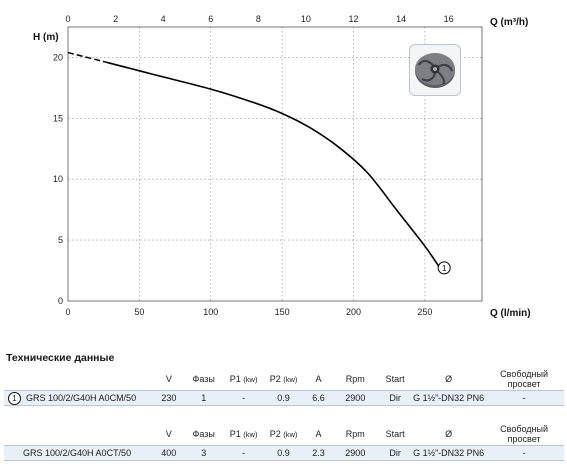 The width and height of the screenshot is (567, 470). I want to click on pump-curve-dashed-segment, so click(87, 57).